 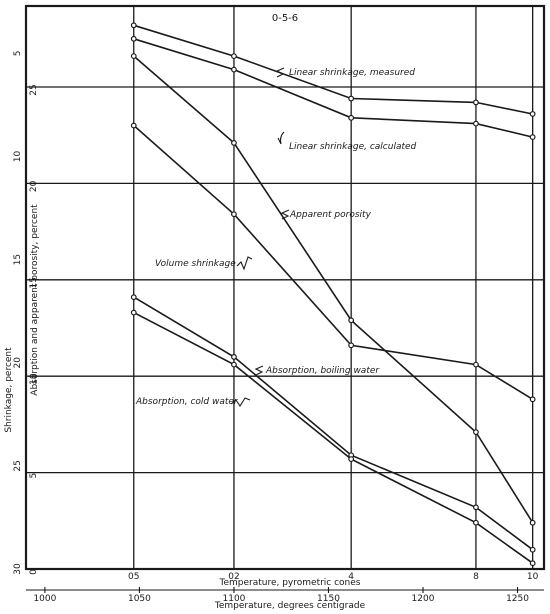 What do you see at coordinates (289, 583) in the screenshot?
I see `x-axis-label-cones: Temperature, pyrometric cones` at bounding box center [289, 583].